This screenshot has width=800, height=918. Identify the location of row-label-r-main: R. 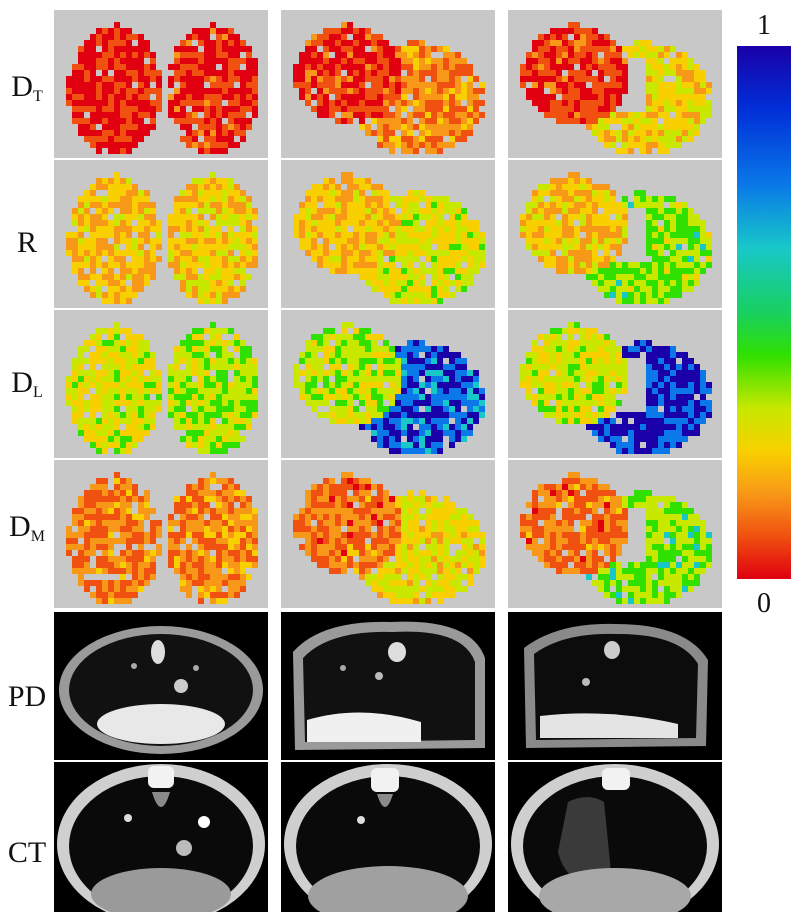
(26, 242).